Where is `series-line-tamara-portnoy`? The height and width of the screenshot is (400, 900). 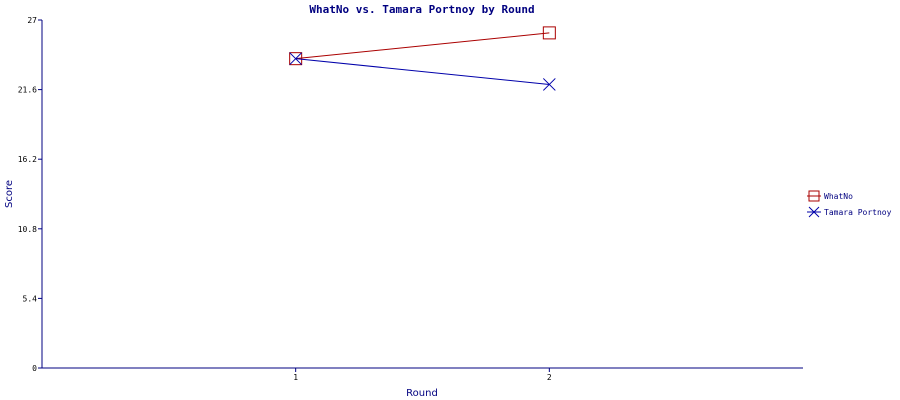 series-line-tamara-portnoy is located at coordinates (422, 71).